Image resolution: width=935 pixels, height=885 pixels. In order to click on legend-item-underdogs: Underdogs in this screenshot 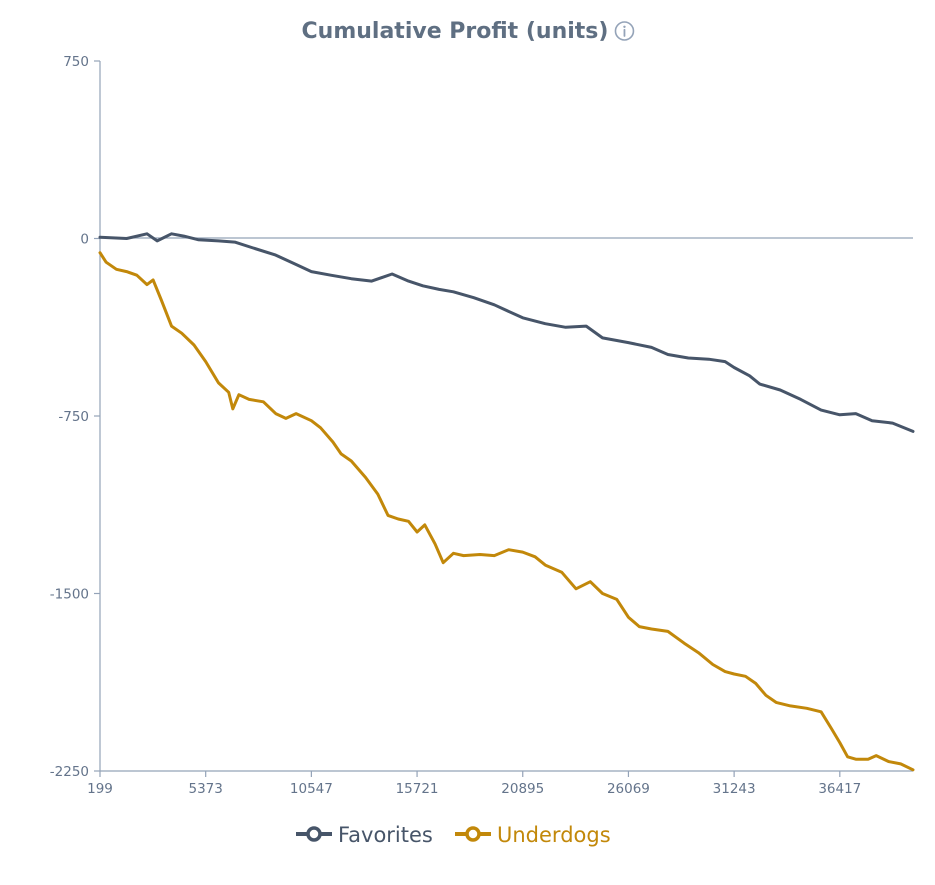, I will do `click(533, 835)`.